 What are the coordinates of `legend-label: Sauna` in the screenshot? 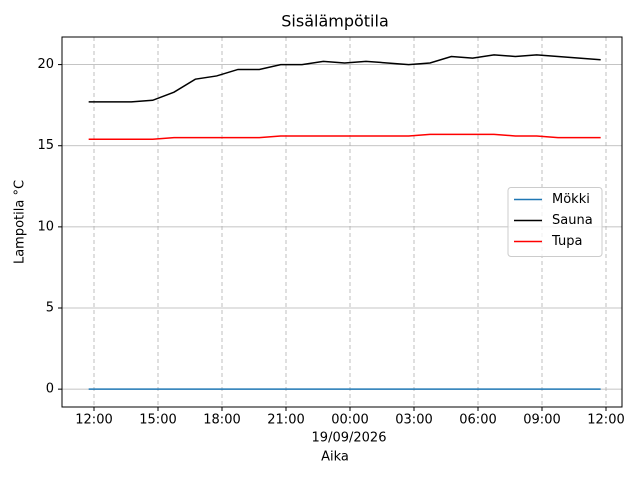 It's located at (572, 220).